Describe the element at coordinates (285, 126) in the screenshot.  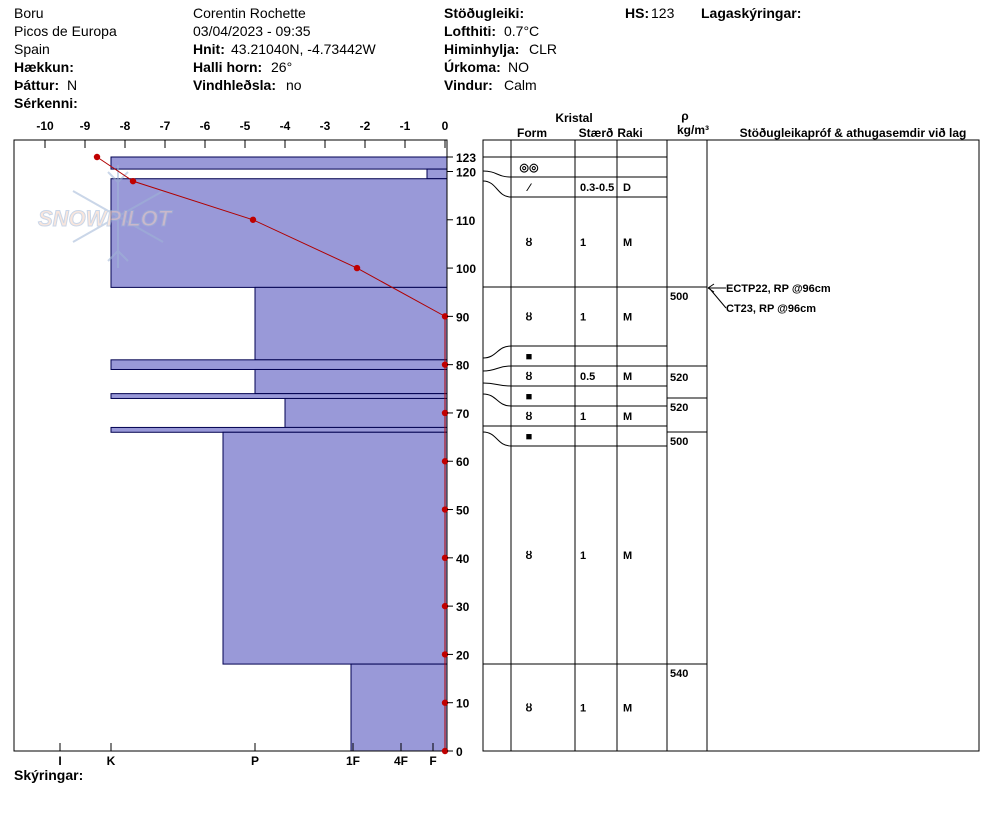
I see `temp-tick-label: -4` at that location.